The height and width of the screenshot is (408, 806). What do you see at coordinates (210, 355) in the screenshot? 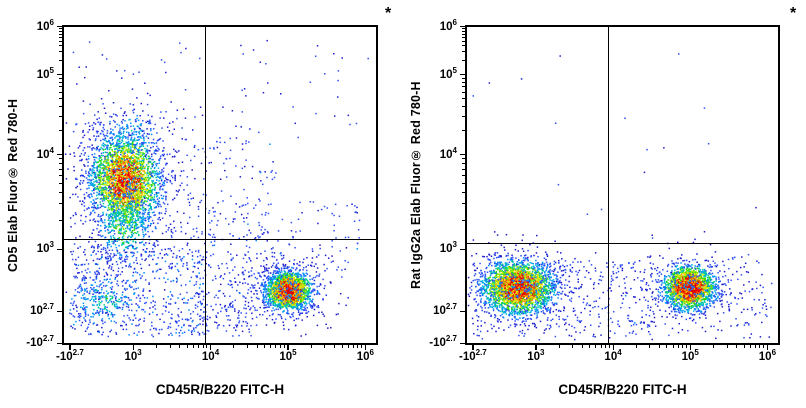
I see `x-tick-label: 10⁴` at bounding box center [210, 355].